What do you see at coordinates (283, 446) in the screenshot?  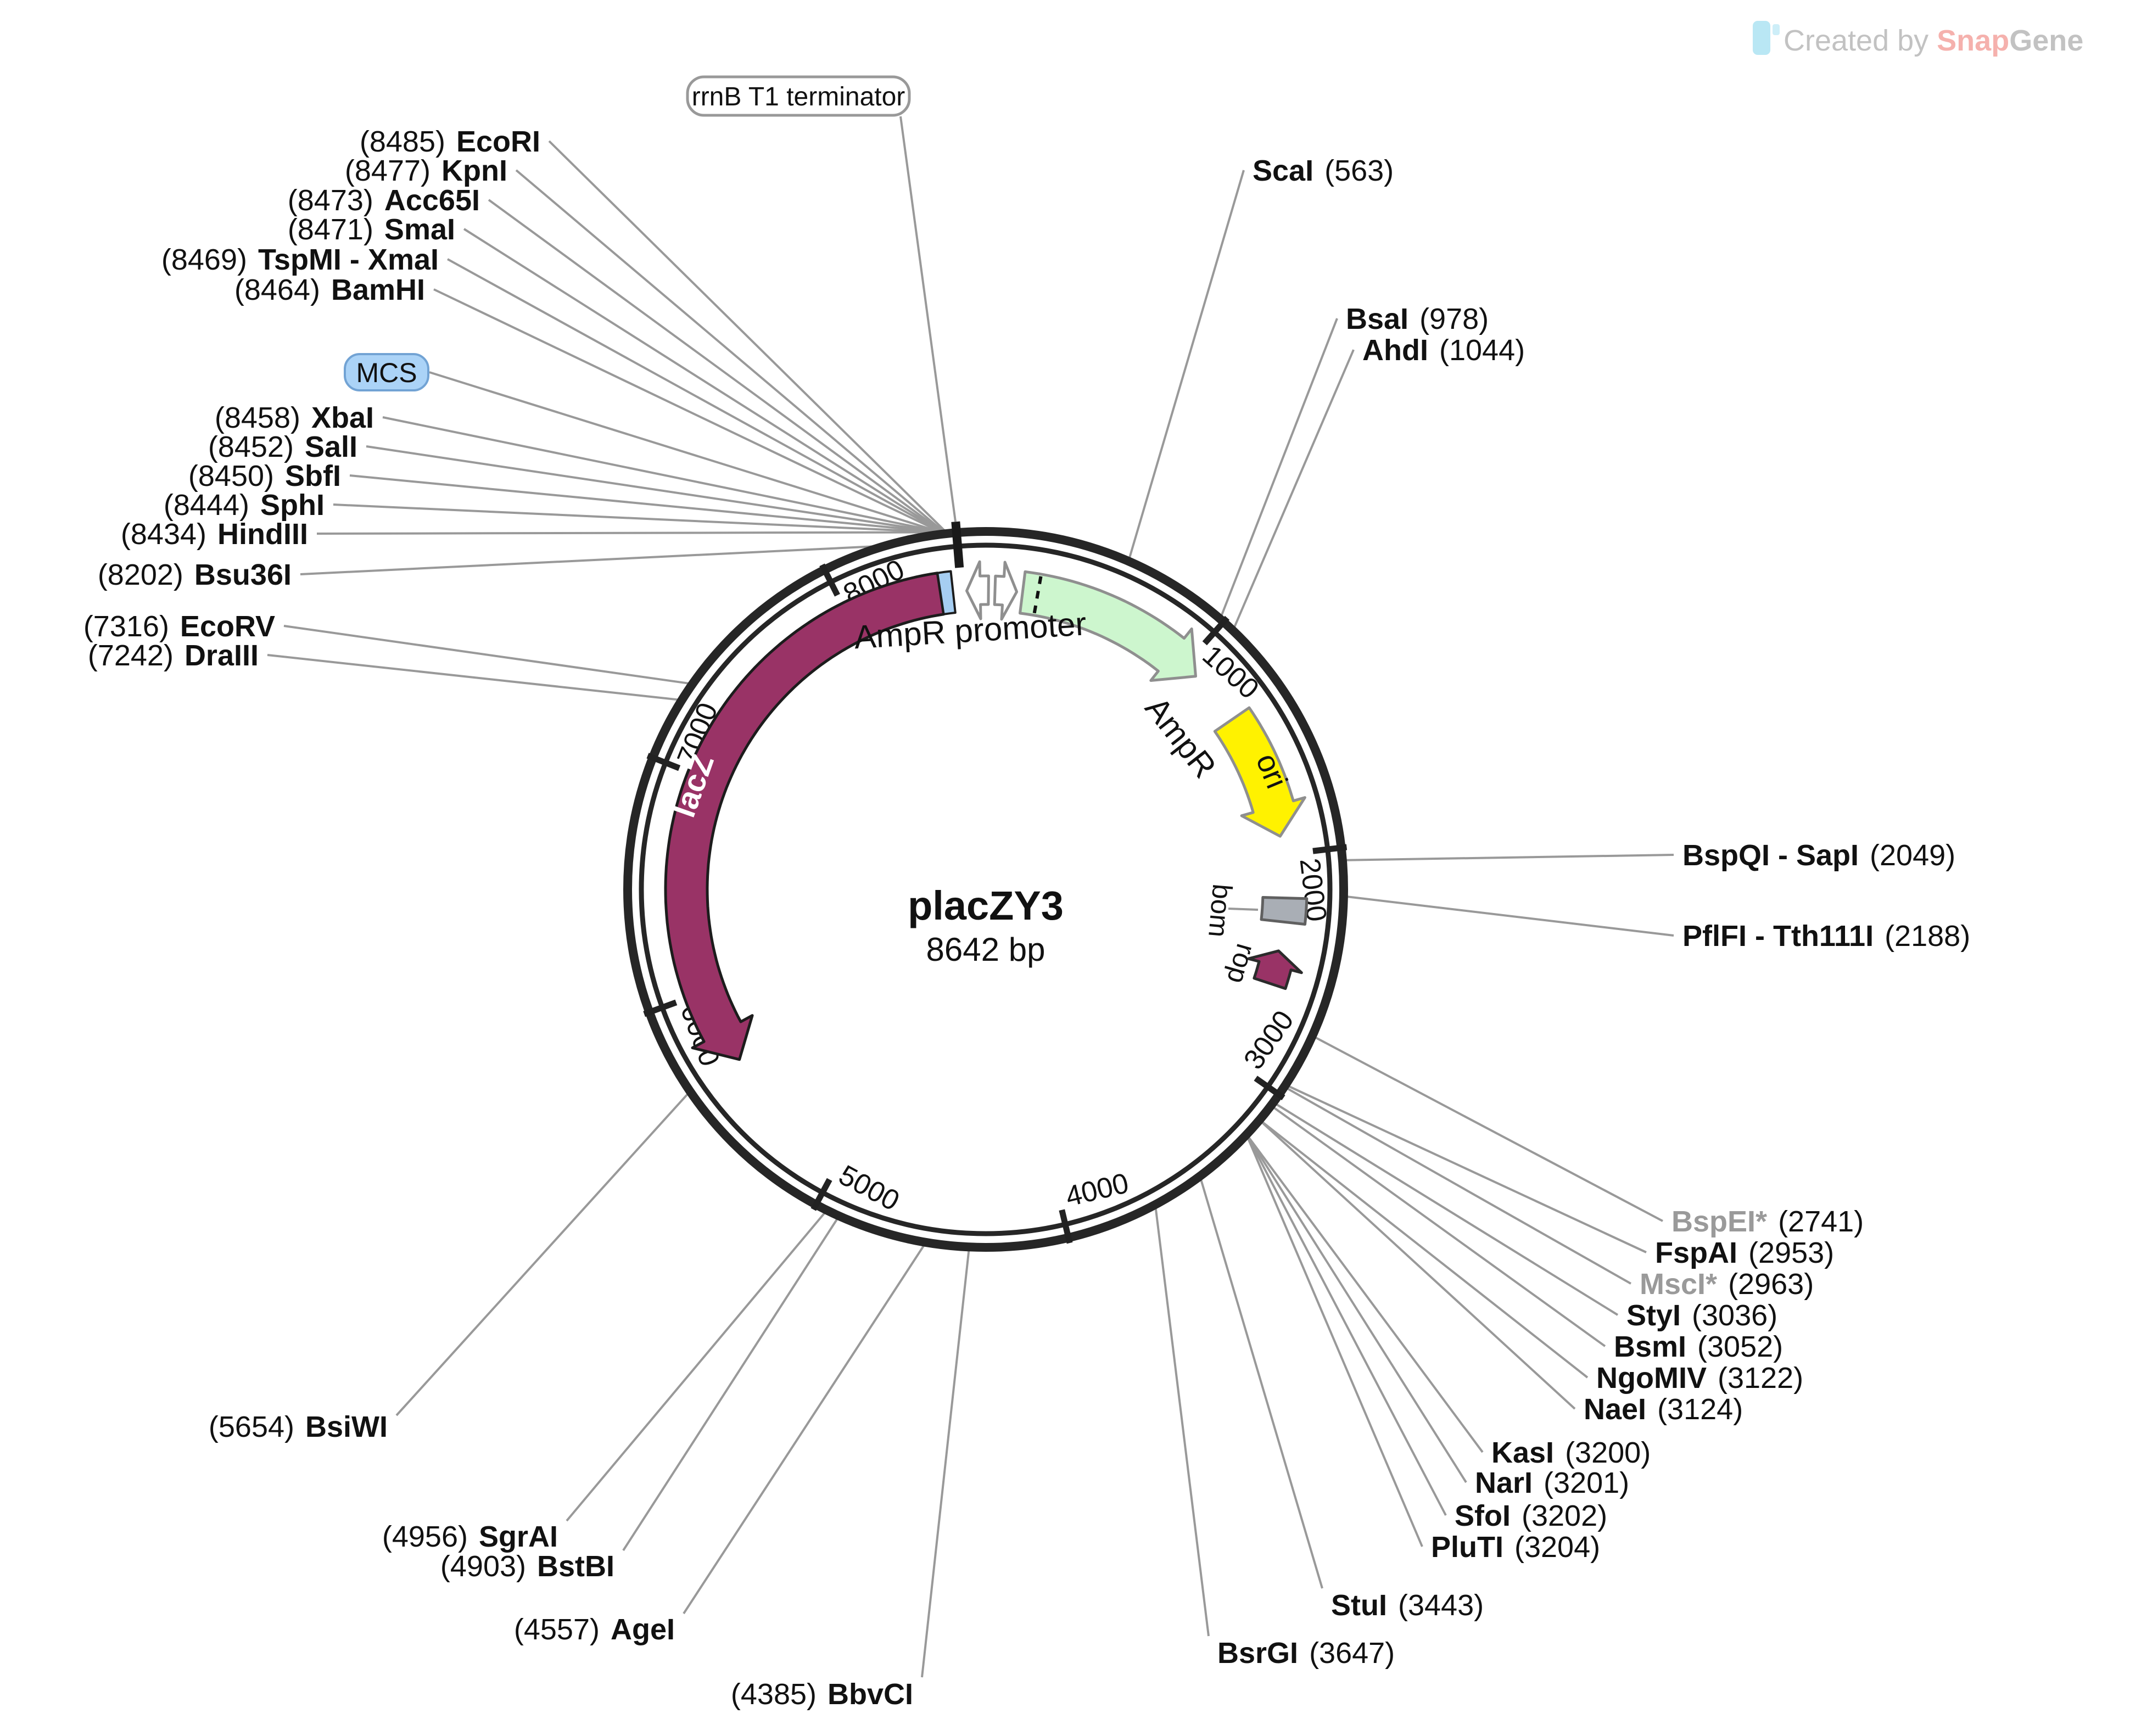 I see `site-label-SalI: (8452) SalI` at bounding box center [283, 446].